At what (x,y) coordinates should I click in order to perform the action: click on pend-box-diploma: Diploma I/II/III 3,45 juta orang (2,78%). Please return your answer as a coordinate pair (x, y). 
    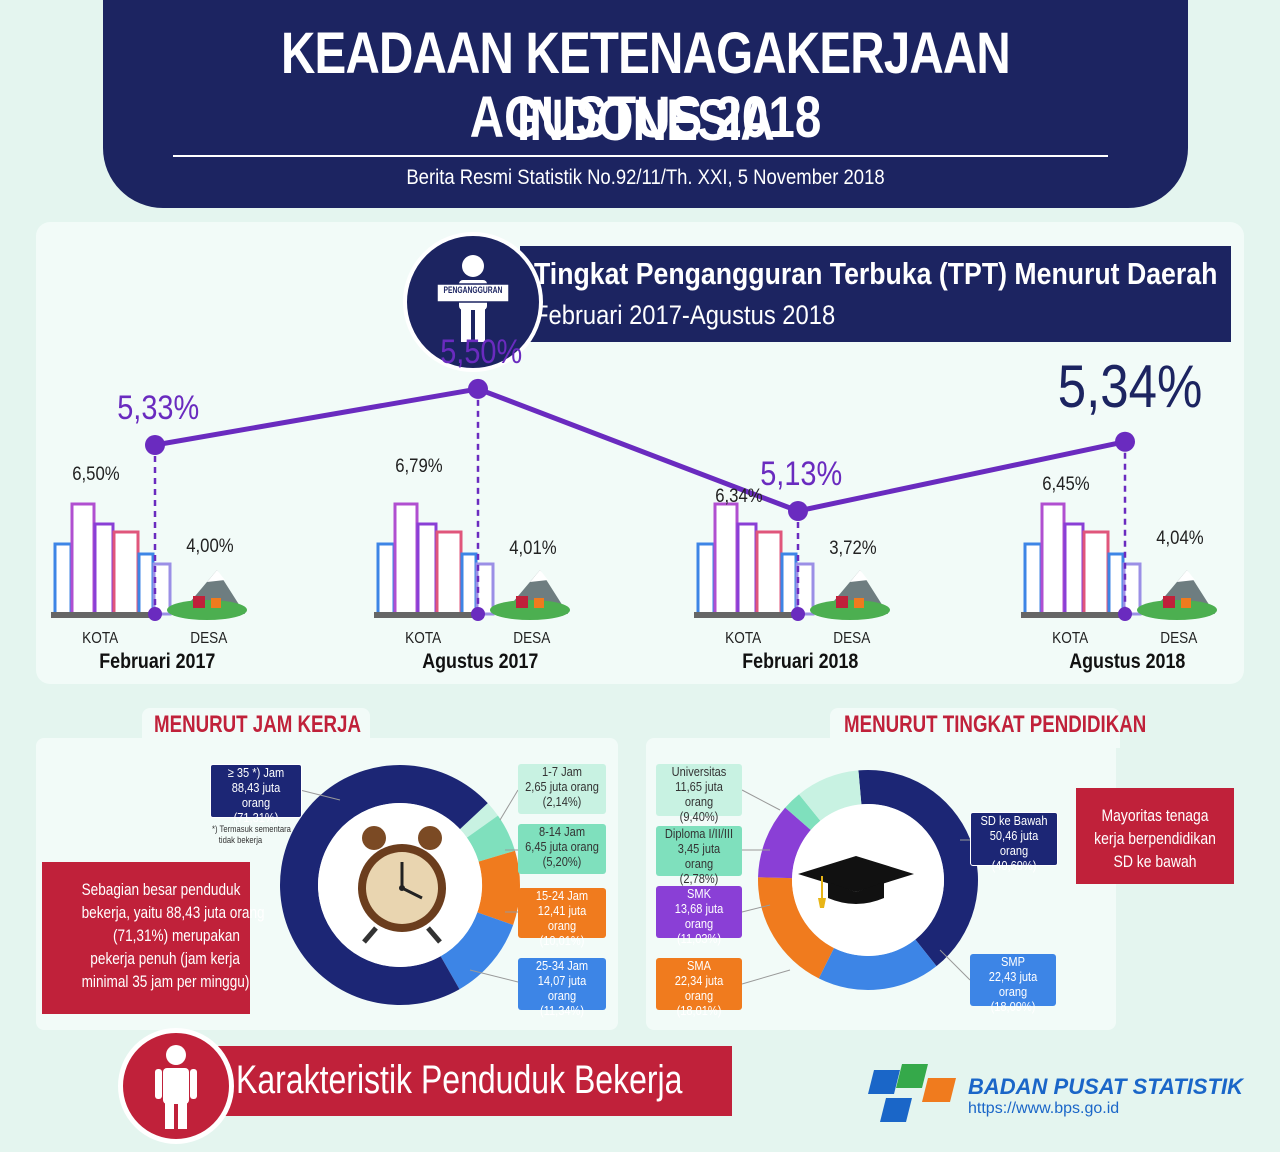
    Looking at the image, I should click on (699, 856).